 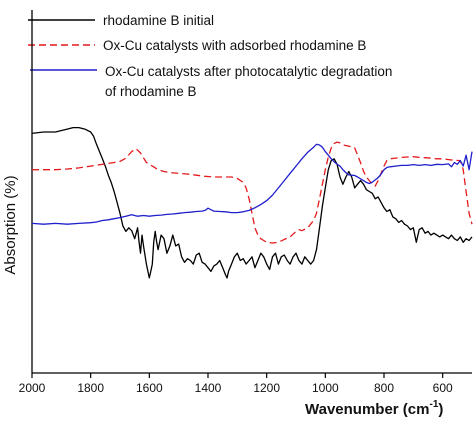 What do you see at coordinates (367, 409) in the screenshot?
I see `x-axis-title-main: Wavenumber (cm` at bounding box center [367, 409].